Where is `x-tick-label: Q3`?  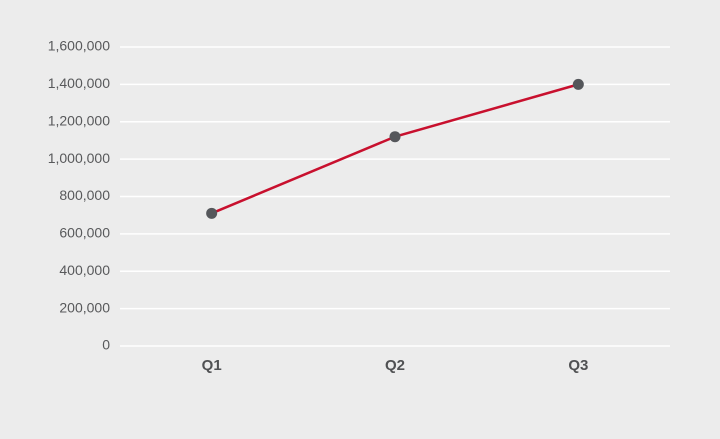 x-tick-label: Q3 is located at coordinates (578, 365).